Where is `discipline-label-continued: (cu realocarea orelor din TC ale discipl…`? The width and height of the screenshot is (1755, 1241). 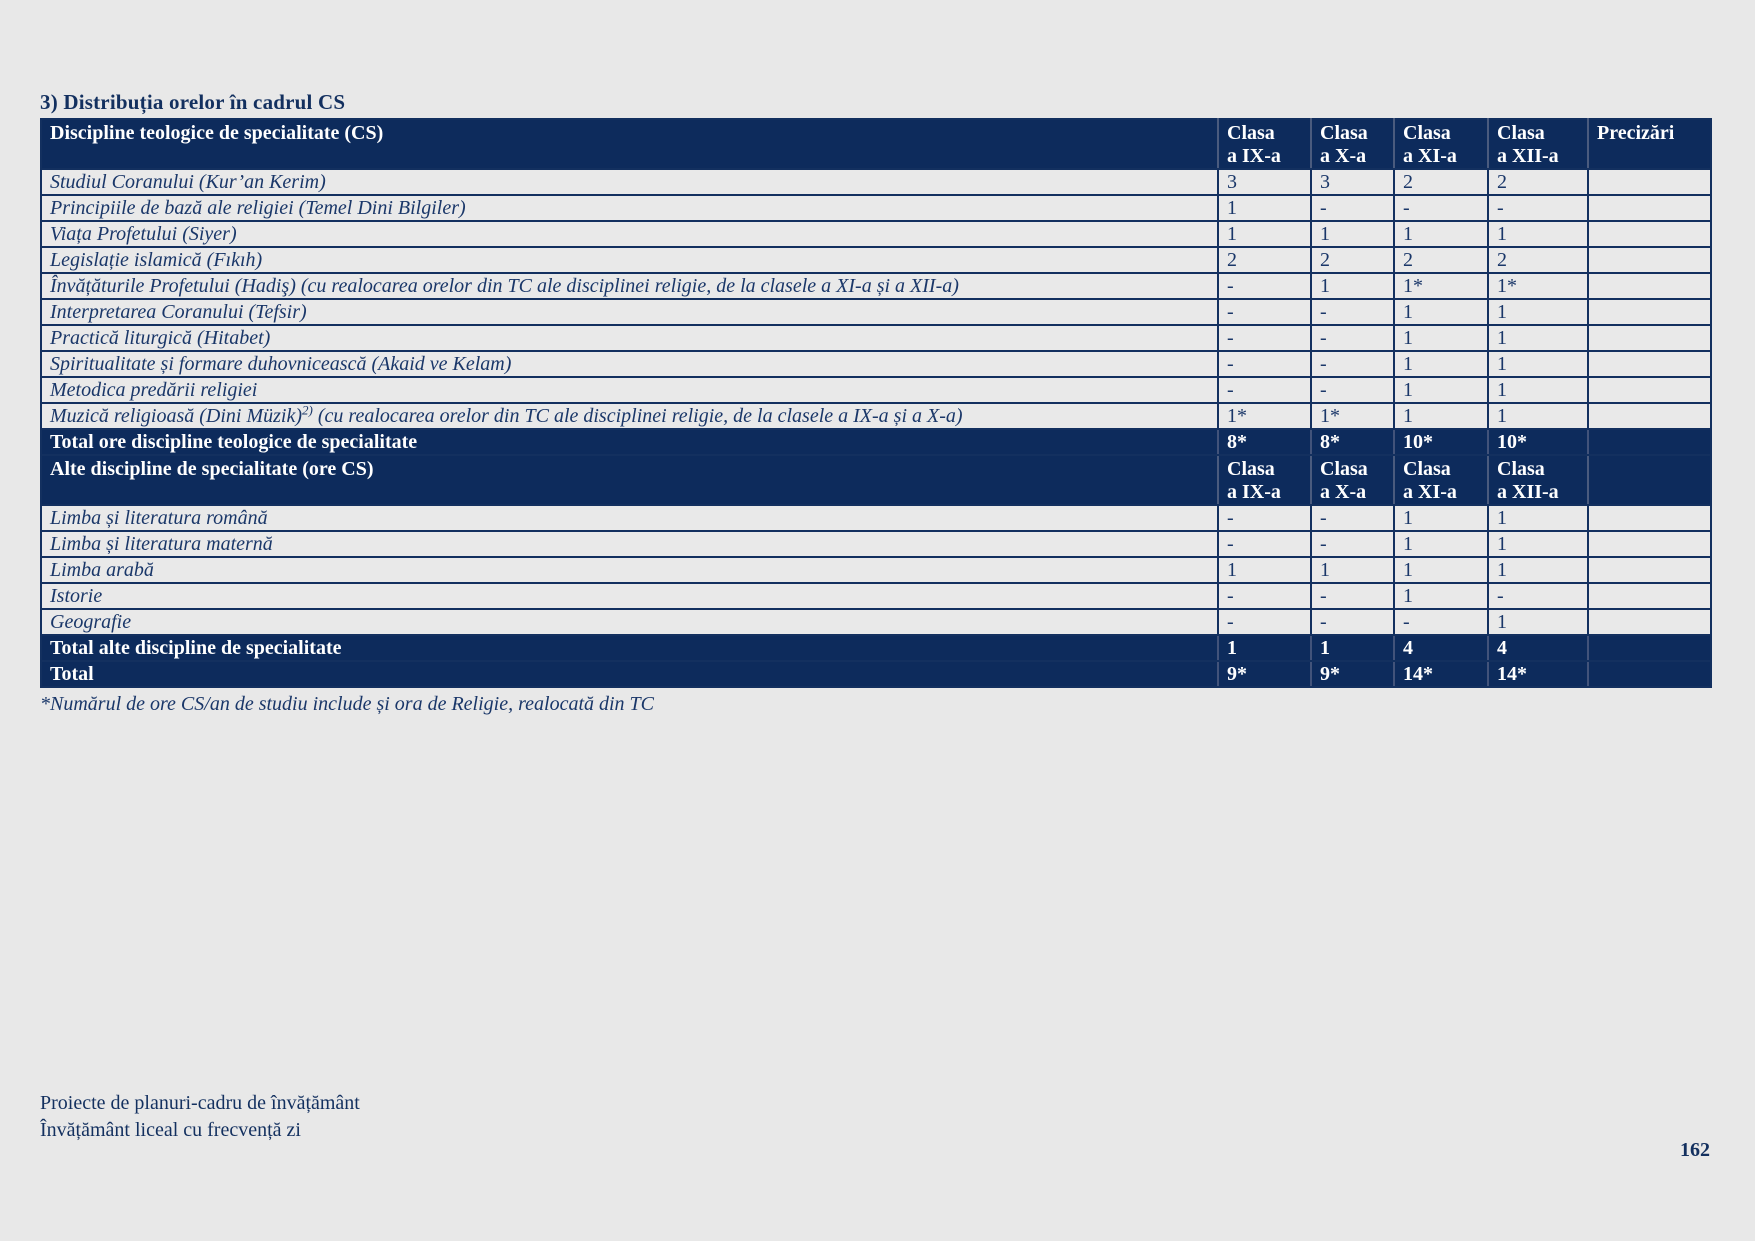
discipline-label-continued: (cu realocarea orelor din TC ale discipl… is located at coordinates (637, 416).